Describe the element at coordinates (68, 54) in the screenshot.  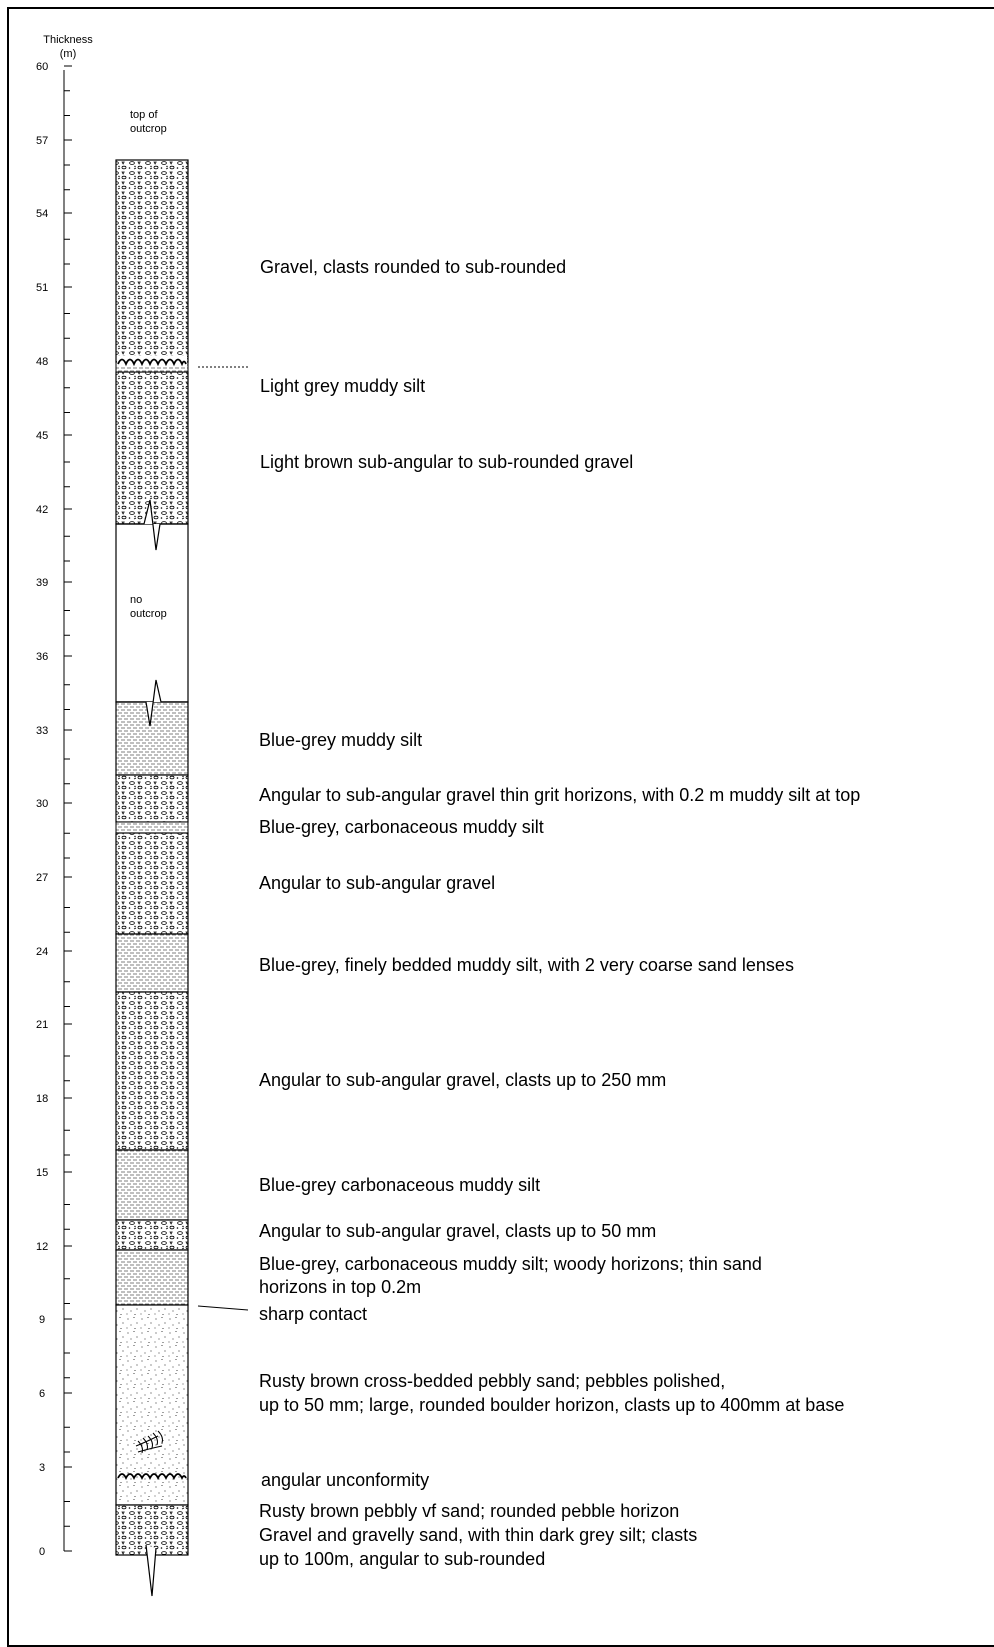
I see `axis-unit: (m)` at that location.